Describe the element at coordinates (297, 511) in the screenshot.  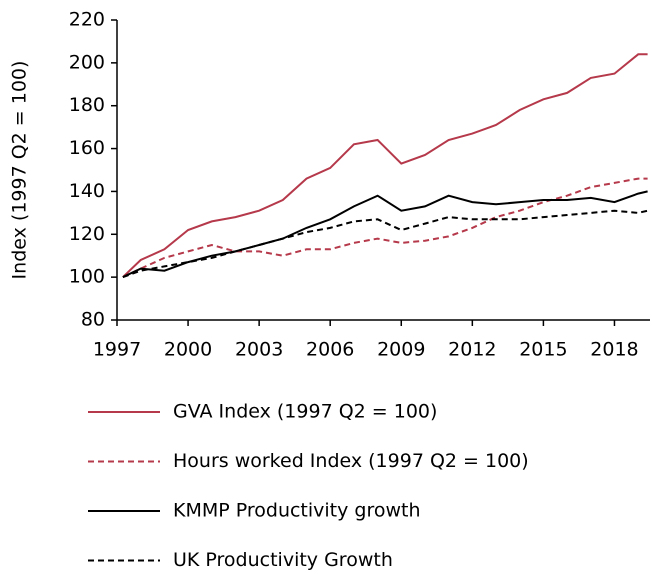
I see `legend-label: KMMP Productivity growth` at that location.